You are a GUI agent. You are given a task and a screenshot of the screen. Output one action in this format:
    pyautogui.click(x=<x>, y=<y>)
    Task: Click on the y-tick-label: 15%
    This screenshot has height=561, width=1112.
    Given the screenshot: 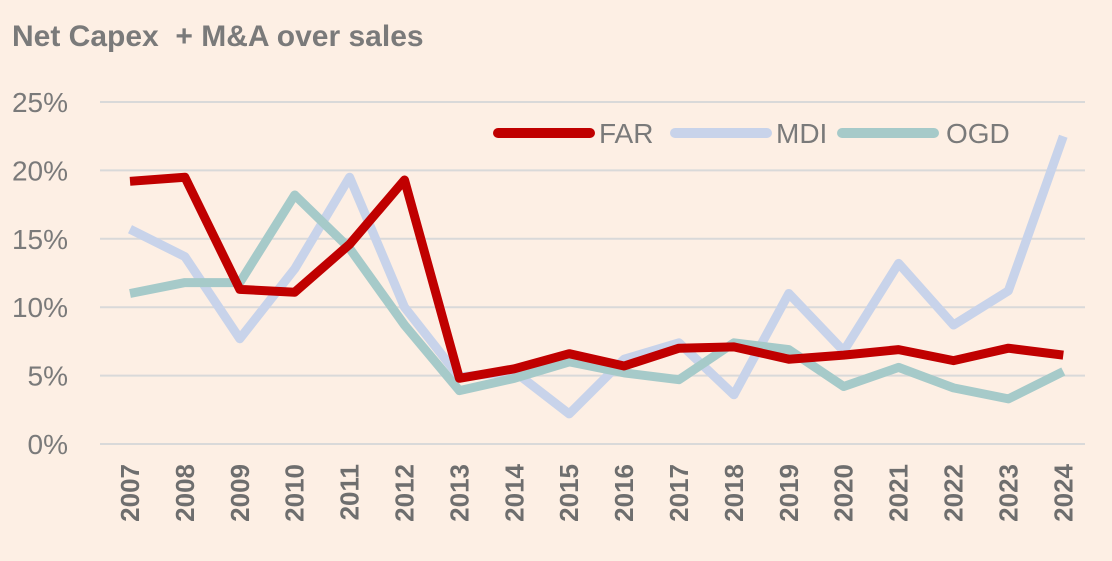 What is the action you would take?
    pyautogui.click(x=40, y=239)
    